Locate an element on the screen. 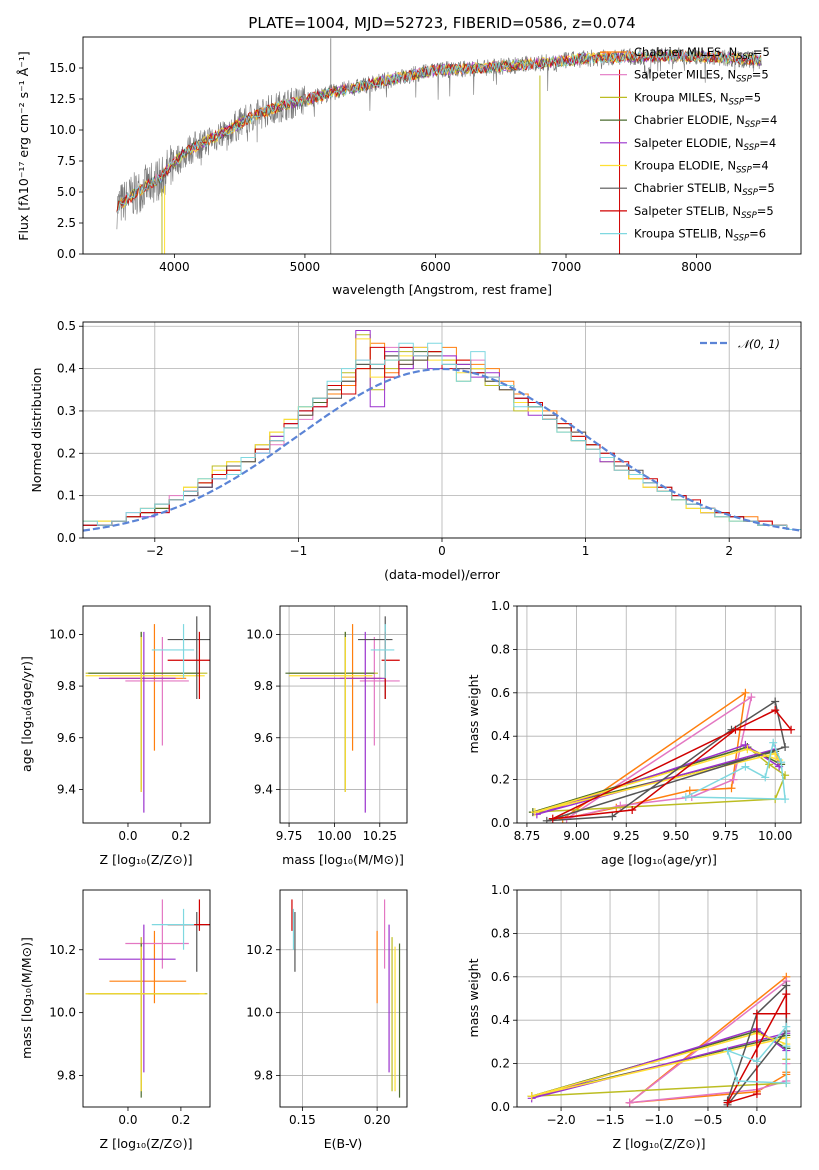  x-tick-label: 7000 is located at coordinates (566, 267).